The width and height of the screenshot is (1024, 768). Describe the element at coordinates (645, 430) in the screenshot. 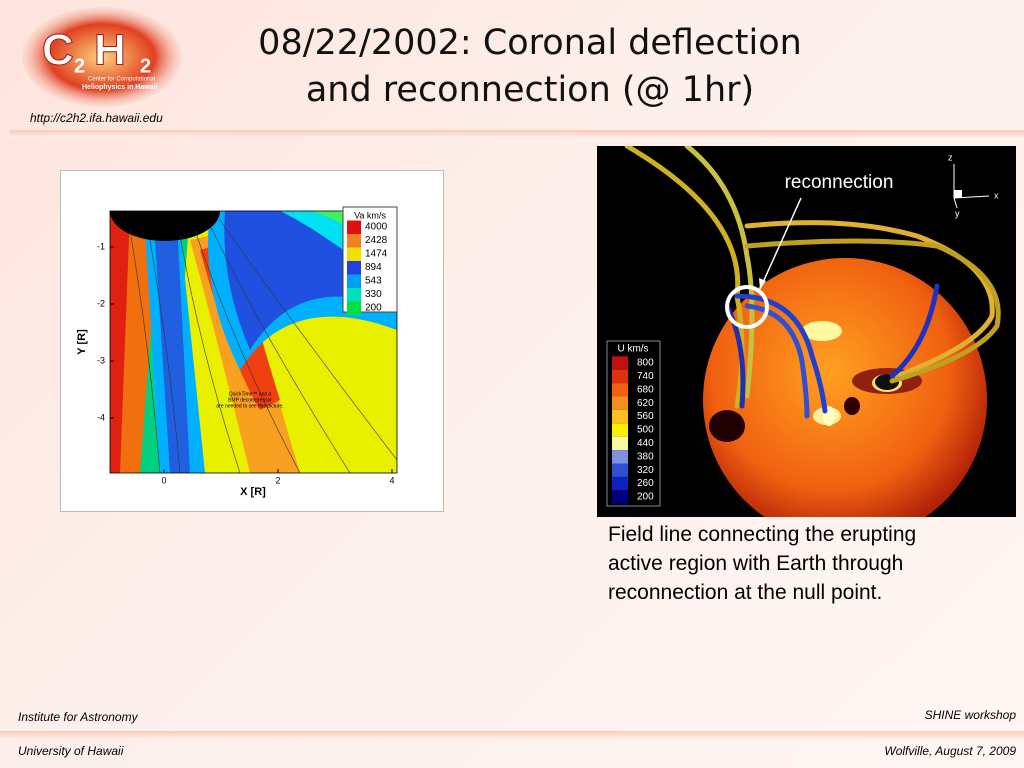

I see `legend-label: 500` at that location.